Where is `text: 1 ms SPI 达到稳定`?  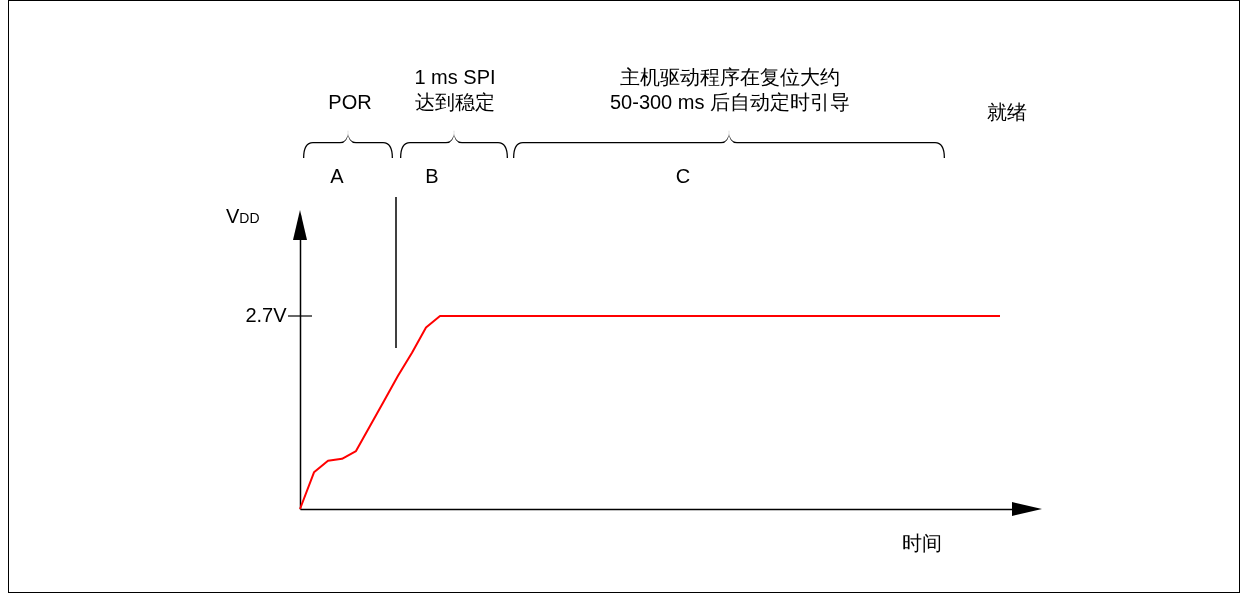 text: 1 ms SPI 达到稳定 is located at coordinates (455, 89).